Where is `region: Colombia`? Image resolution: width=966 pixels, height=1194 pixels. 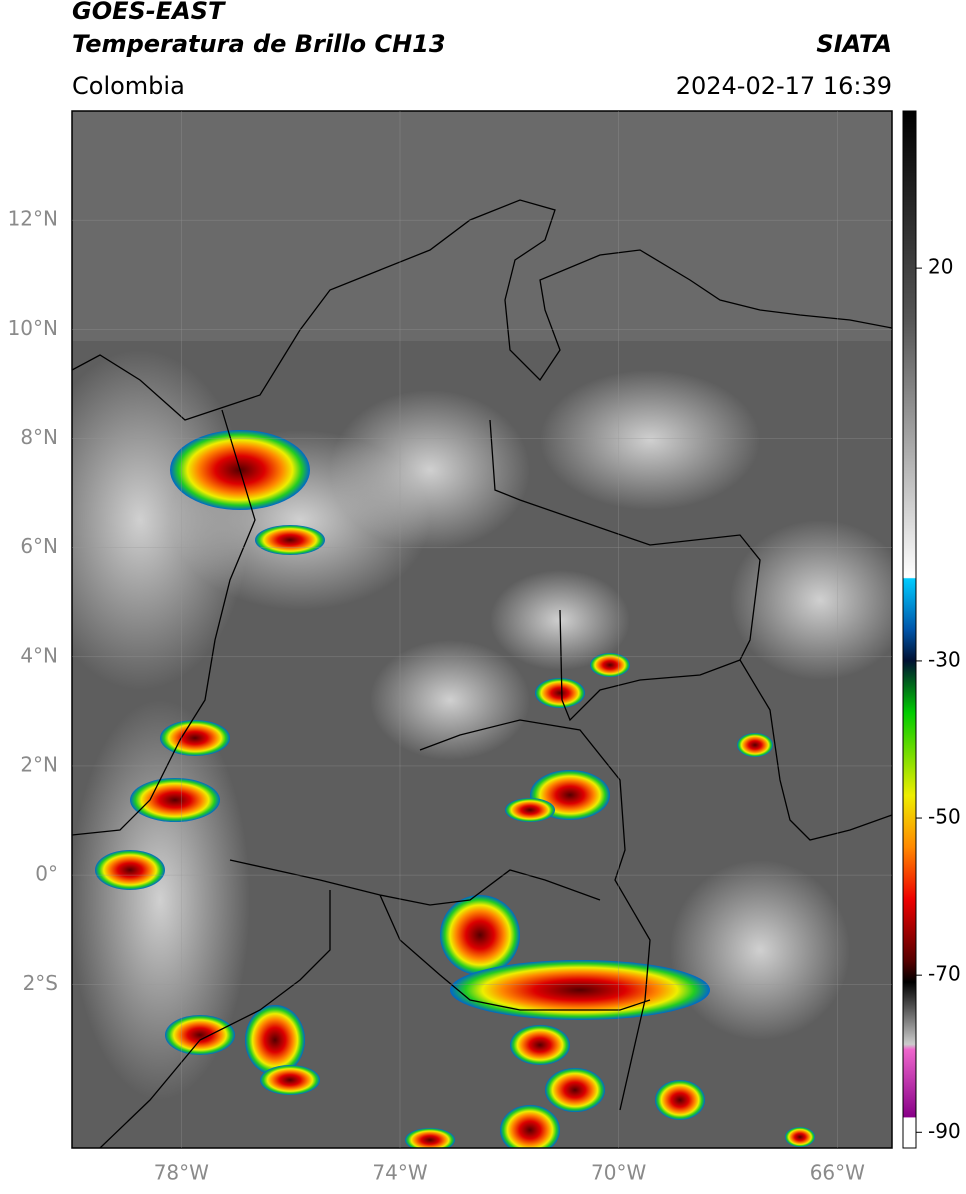
region: Colombia is located at coordinates (128, 86).